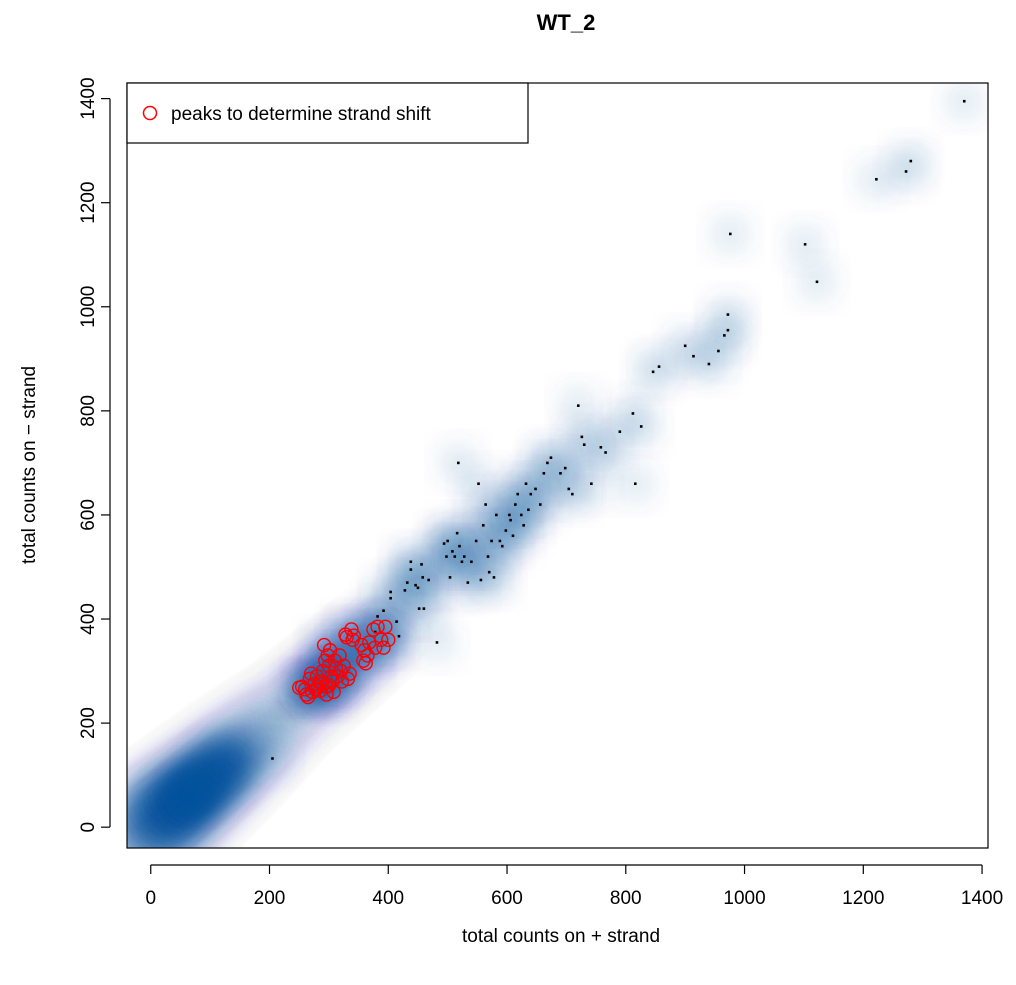  What do you see at coordinates (88, 203) in the screenshot?
I see `y-tick-label: 1200` at bounding box center [88, 203].